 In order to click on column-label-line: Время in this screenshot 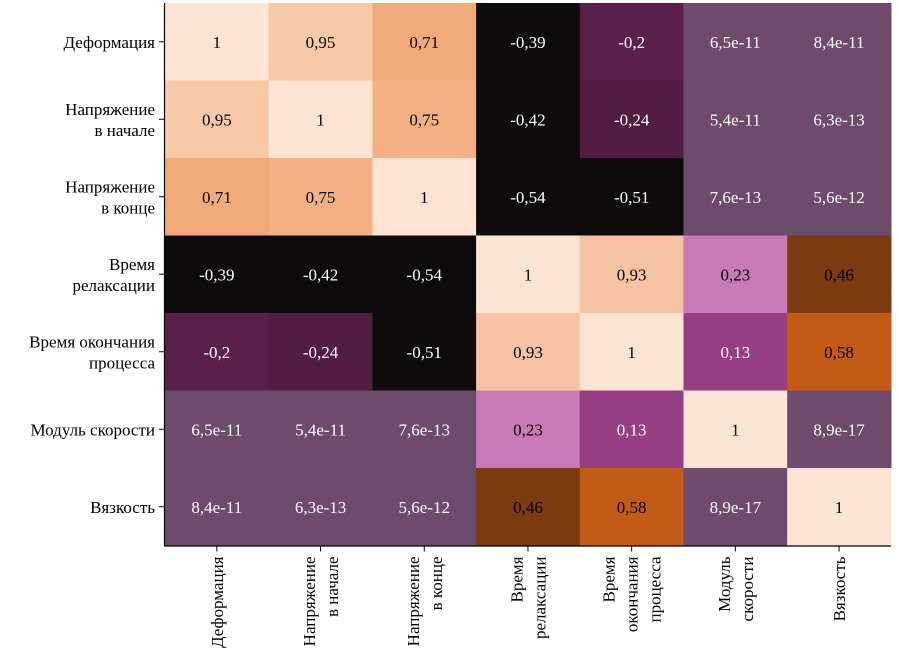, I will do `click(516, 579)`.